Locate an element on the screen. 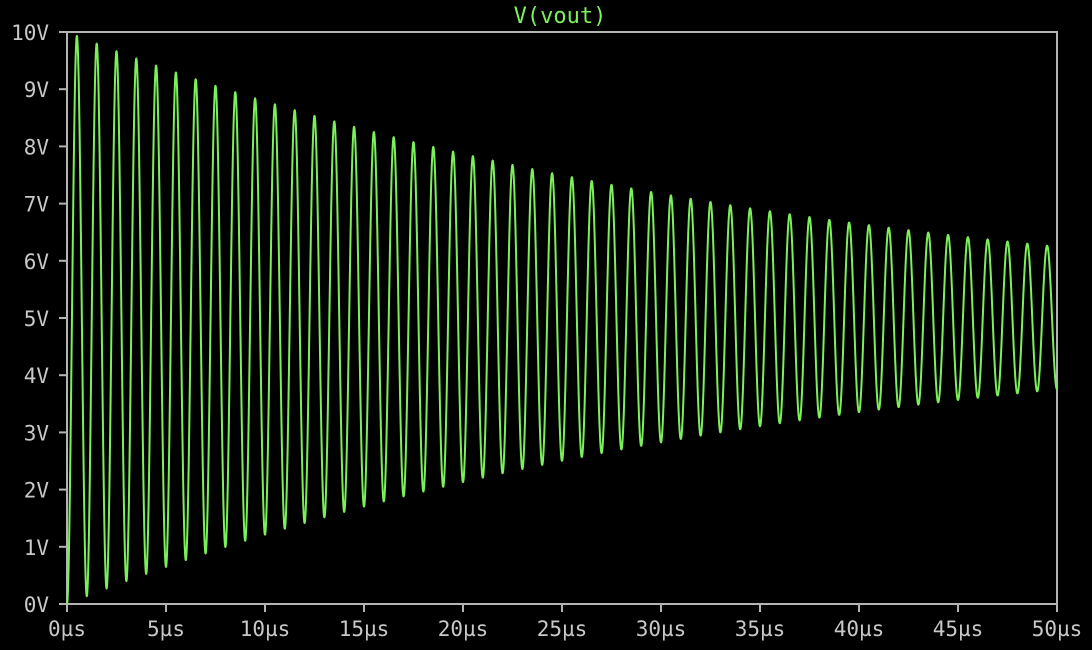  y-tick-label: 10V is located at coordinates (30, 33).